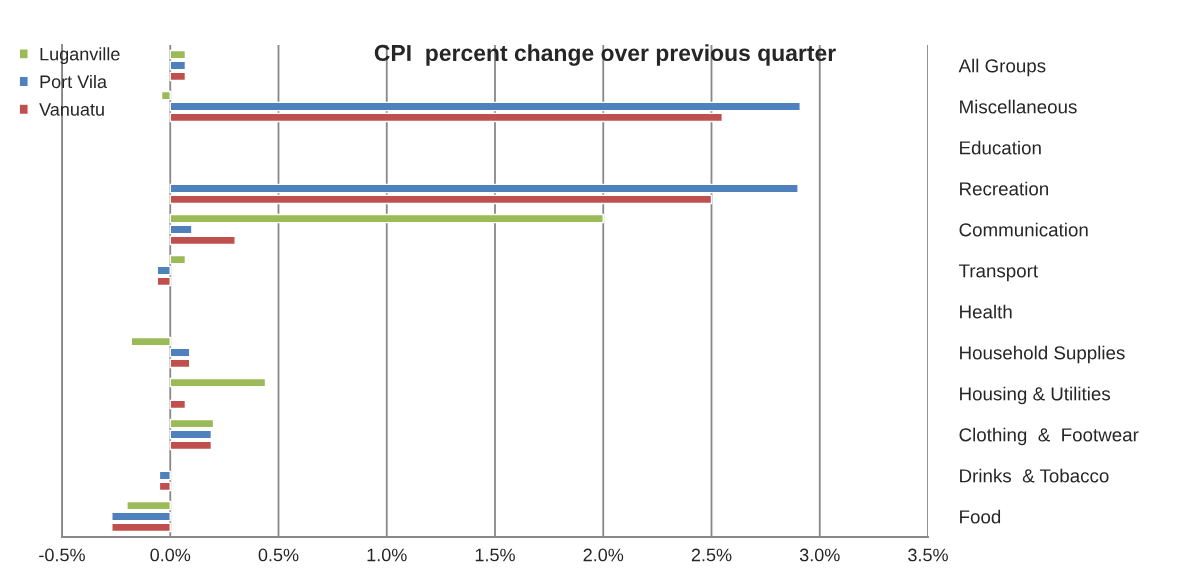  I want to click on y-tick-label: Health, so click(986, 311).